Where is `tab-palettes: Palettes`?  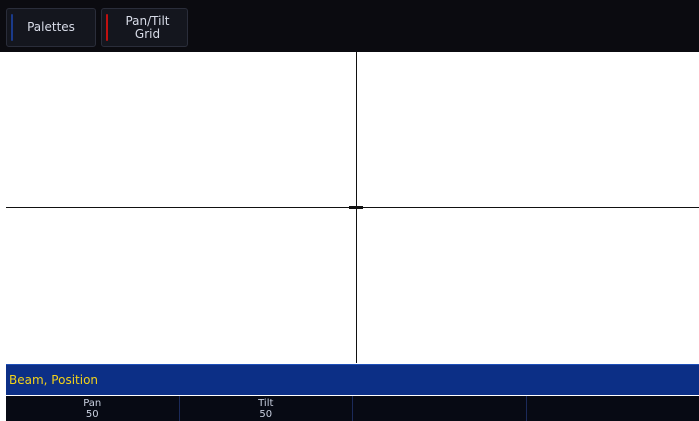
tab-palettes: Palettes is located at coordinates (51, 27).